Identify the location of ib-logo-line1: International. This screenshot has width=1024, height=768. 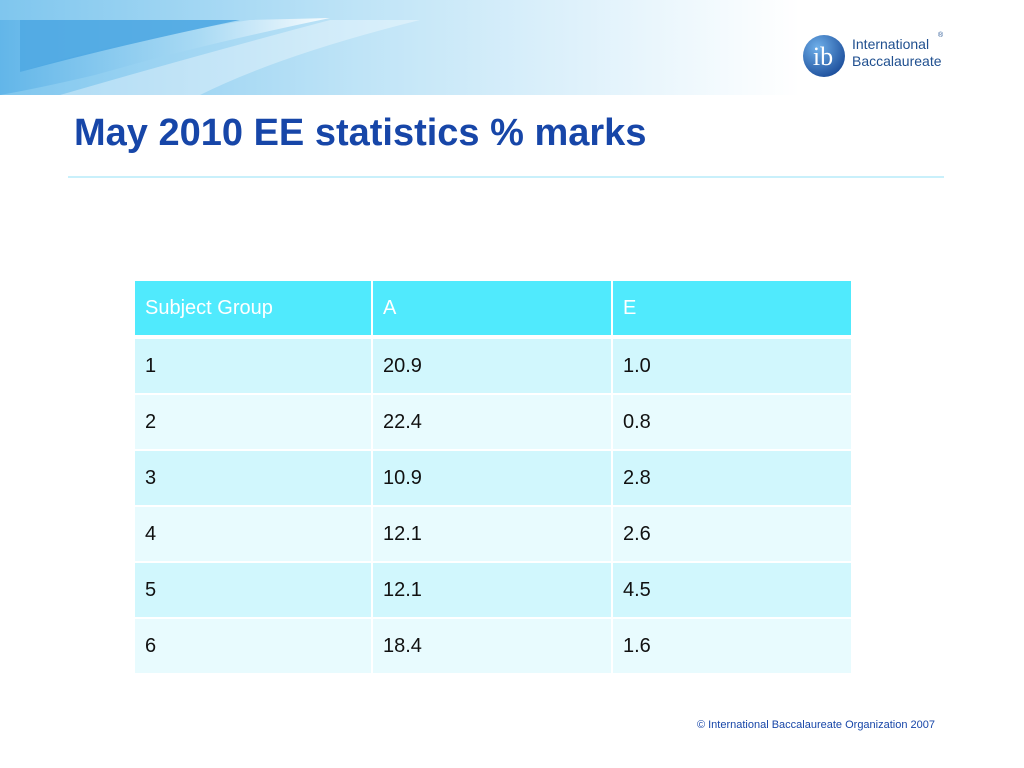
(891, 44).